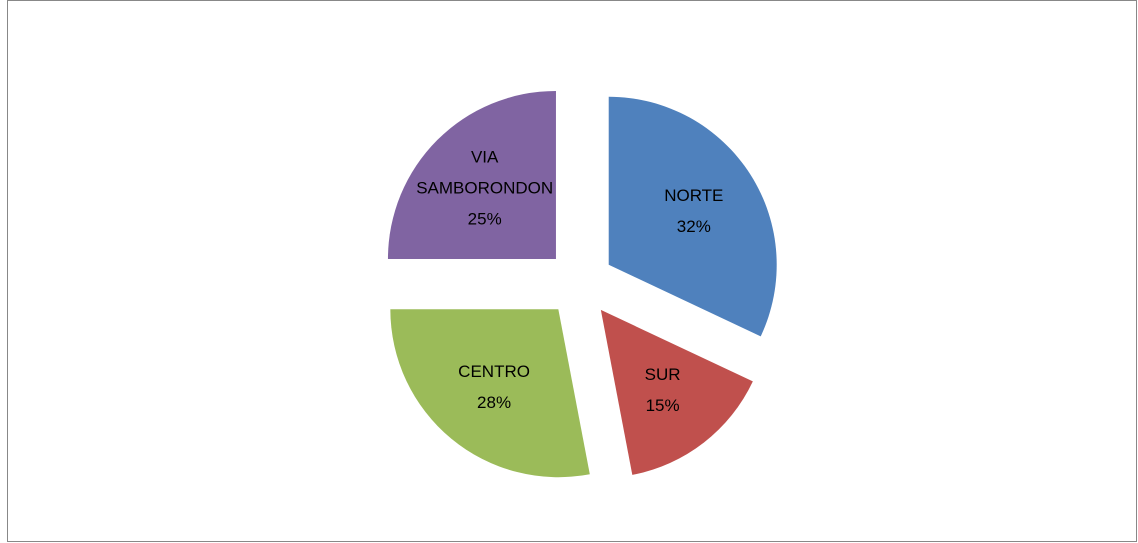 This screenshot has width=1138, height=543. Describe the element at coordinates (494, 387) in the screenshot. I see `slice-label: CENTRO 28%` at that location.